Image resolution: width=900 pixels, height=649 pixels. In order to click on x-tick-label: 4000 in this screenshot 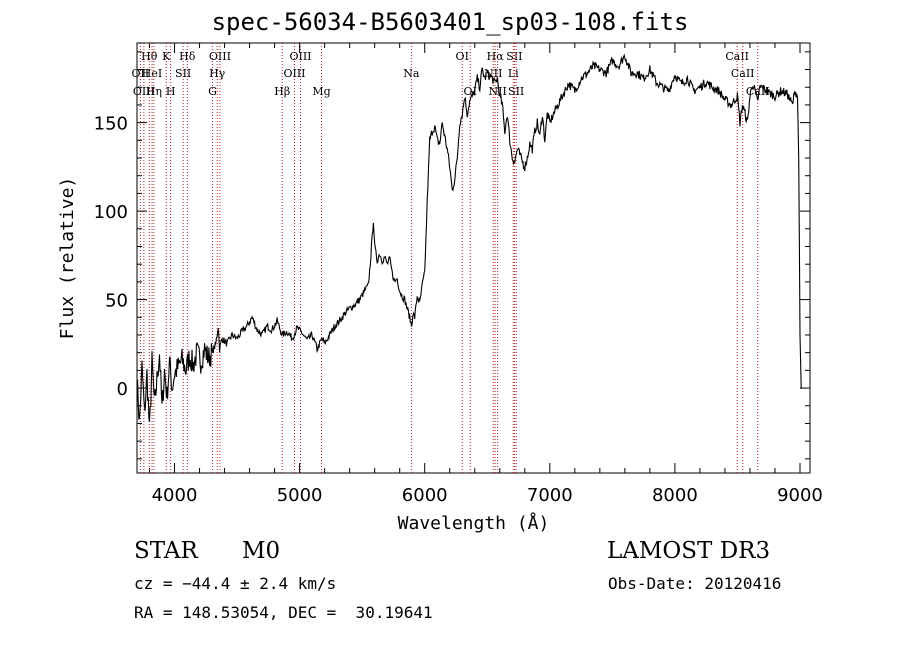, I will do `click(175, 495)`.